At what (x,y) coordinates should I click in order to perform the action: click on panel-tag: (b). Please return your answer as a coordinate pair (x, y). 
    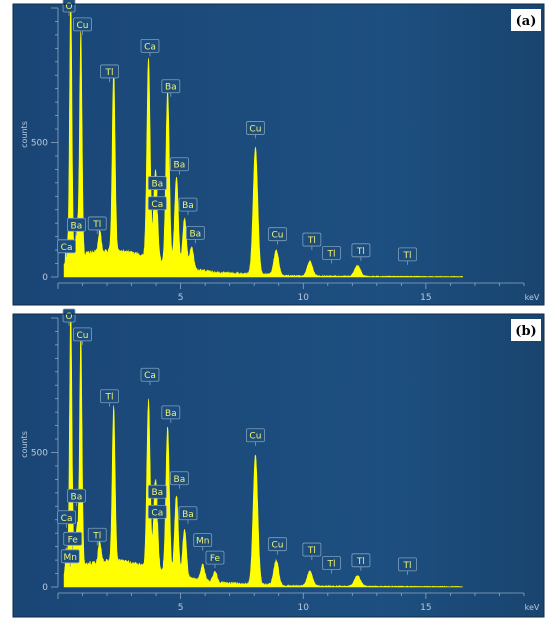
    Looking at the image, I should click on (526, 330).